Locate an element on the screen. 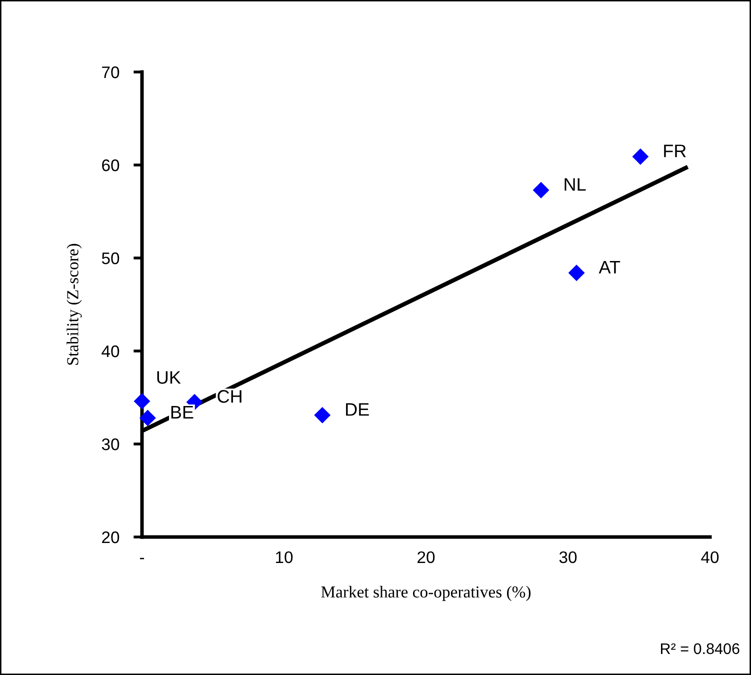 Image resolution: width=751 pixels, height=675 pixels. y-tick-label: 40 is located at coordinates (111, 351).